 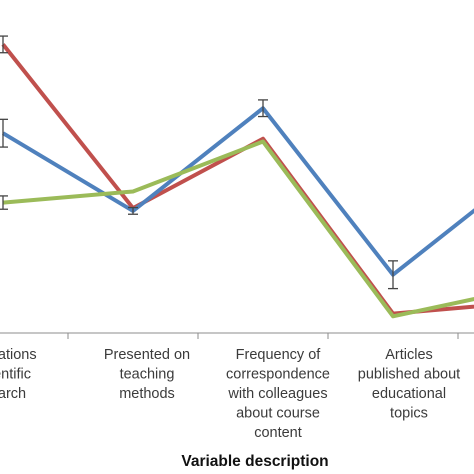 What do you see at coordinates (147, 374) in the screenshot?
I see `x-tick-label: Presented on teaching methods` at bounding box center [147, 374].